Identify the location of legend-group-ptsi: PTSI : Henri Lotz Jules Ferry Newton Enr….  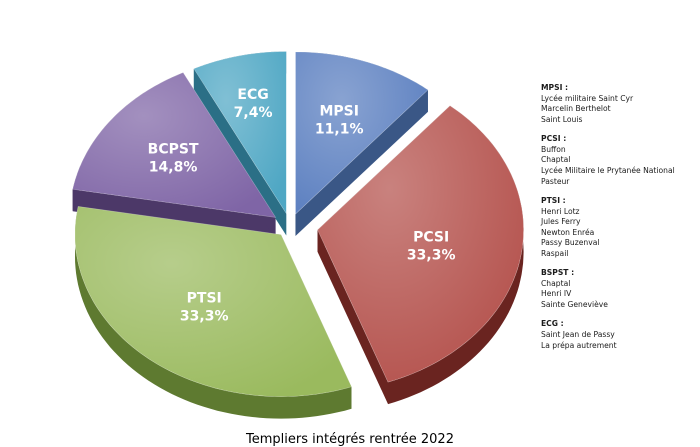
(620, 228).